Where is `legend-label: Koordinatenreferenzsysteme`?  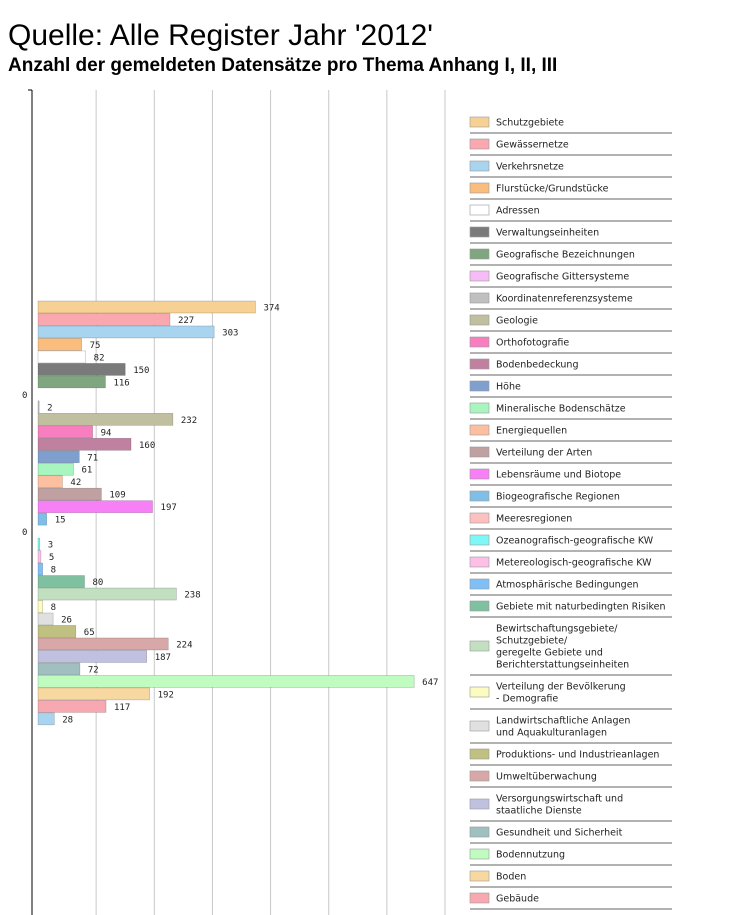
legend-label: Koordinatenreferenzsysteme is located at coordinates (564, 299).